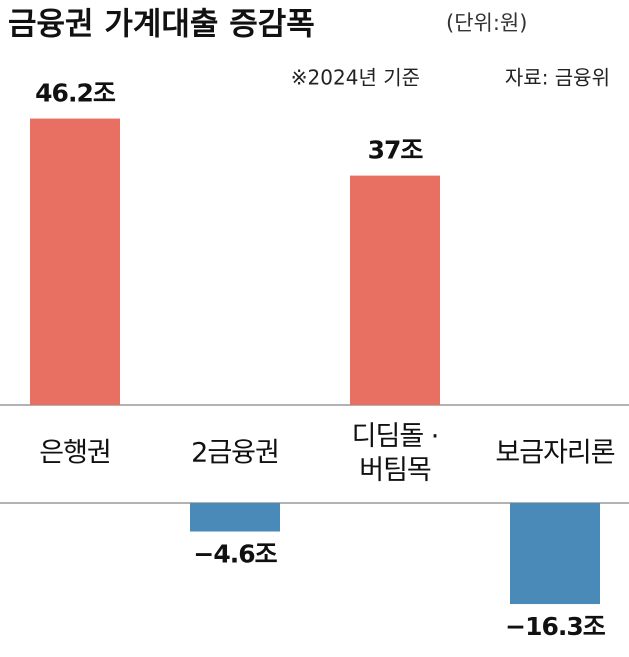 The image size is (629, 657). I want to click on x-tick-label: 2금융권, so click(235, 453).